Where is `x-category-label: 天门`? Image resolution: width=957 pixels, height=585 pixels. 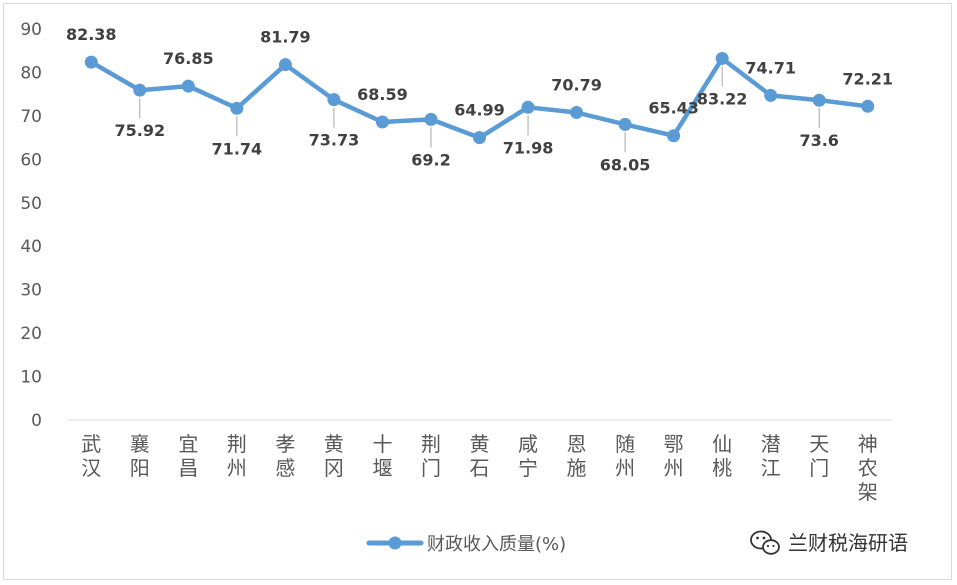 x-category-label: 天门 is located at coordinates (819, 456).